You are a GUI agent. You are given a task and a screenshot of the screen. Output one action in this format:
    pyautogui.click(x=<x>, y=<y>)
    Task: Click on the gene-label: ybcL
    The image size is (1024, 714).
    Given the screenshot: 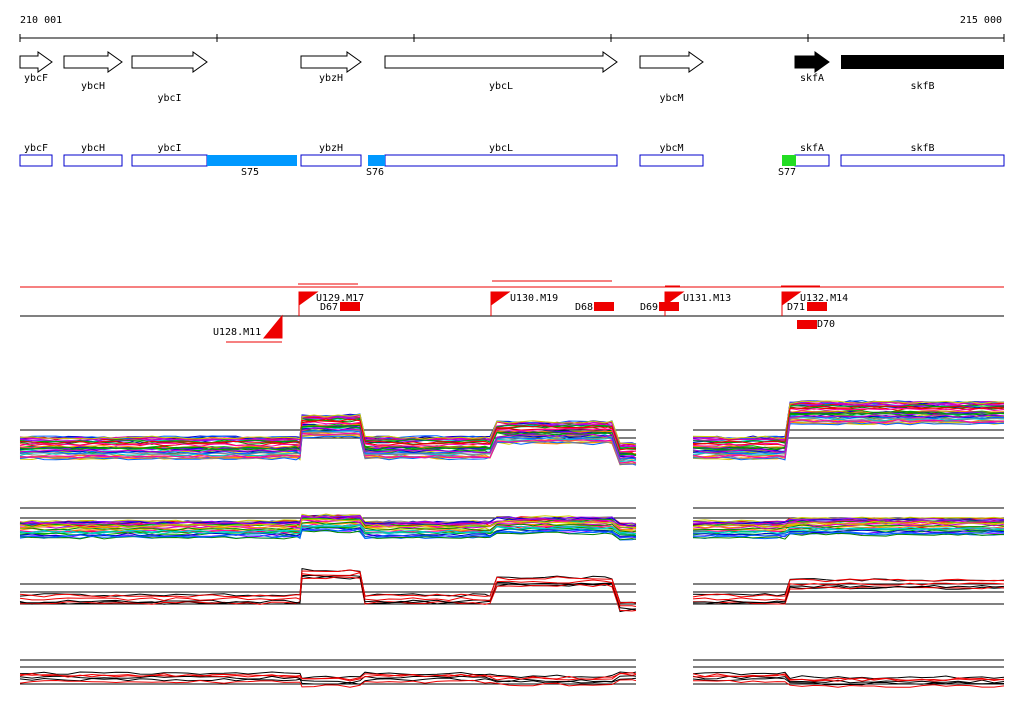 What is the action you would take?
    pyautogui.click(x=501, y=86)
    